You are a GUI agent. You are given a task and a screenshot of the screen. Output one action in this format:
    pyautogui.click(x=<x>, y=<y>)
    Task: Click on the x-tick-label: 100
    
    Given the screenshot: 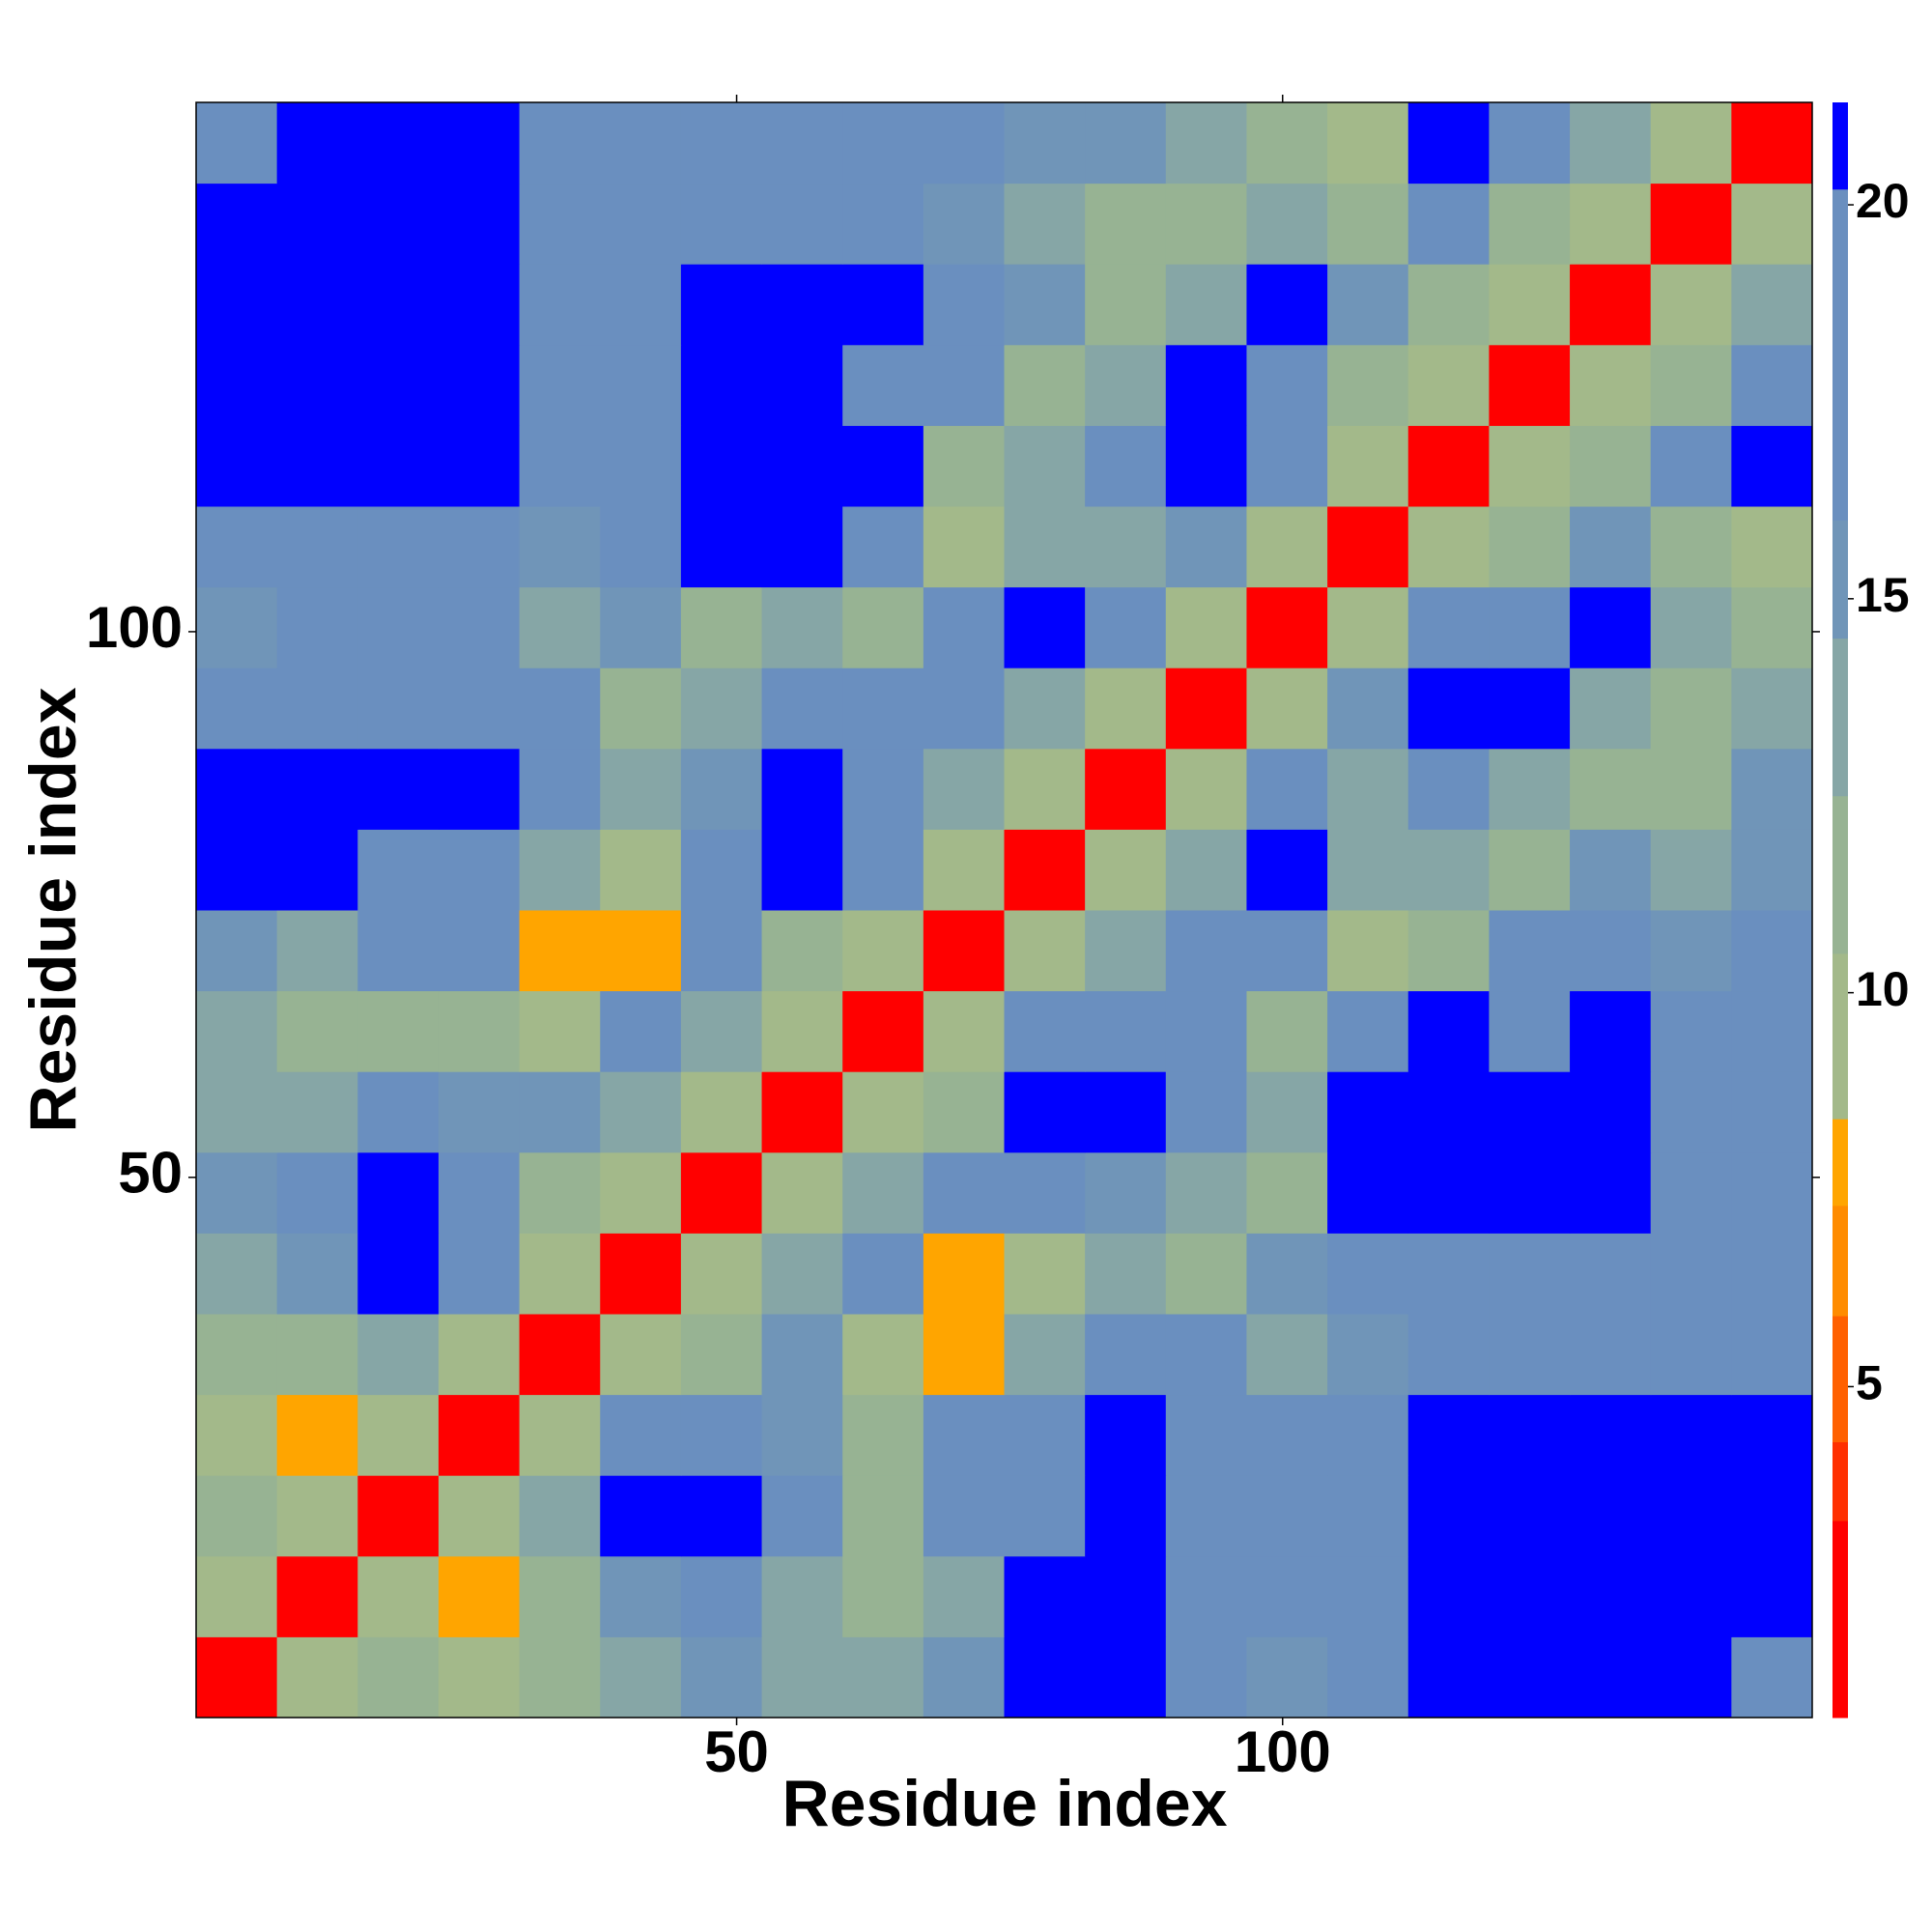 What is the action you would take?
    pyautogui.click(x=1283, y=1751)
    